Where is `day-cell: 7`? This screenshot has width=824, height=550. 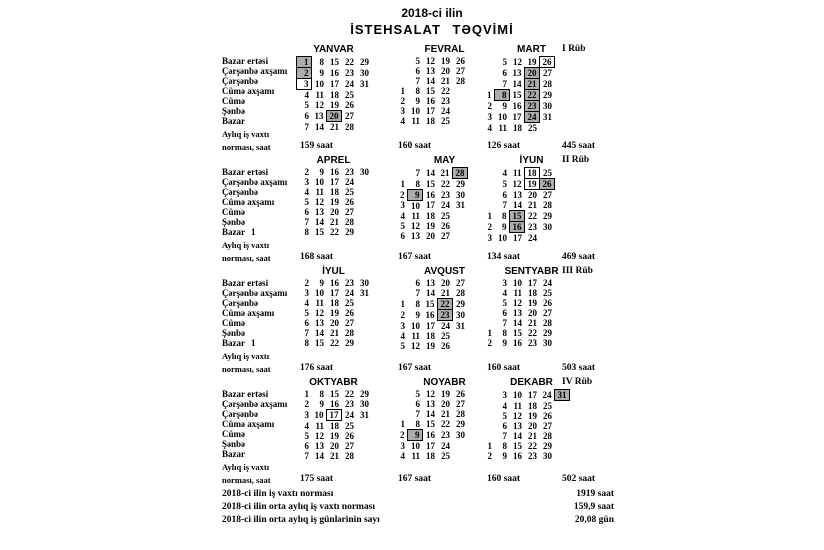 day-cell: 7 is located at coordinates (307, 333).